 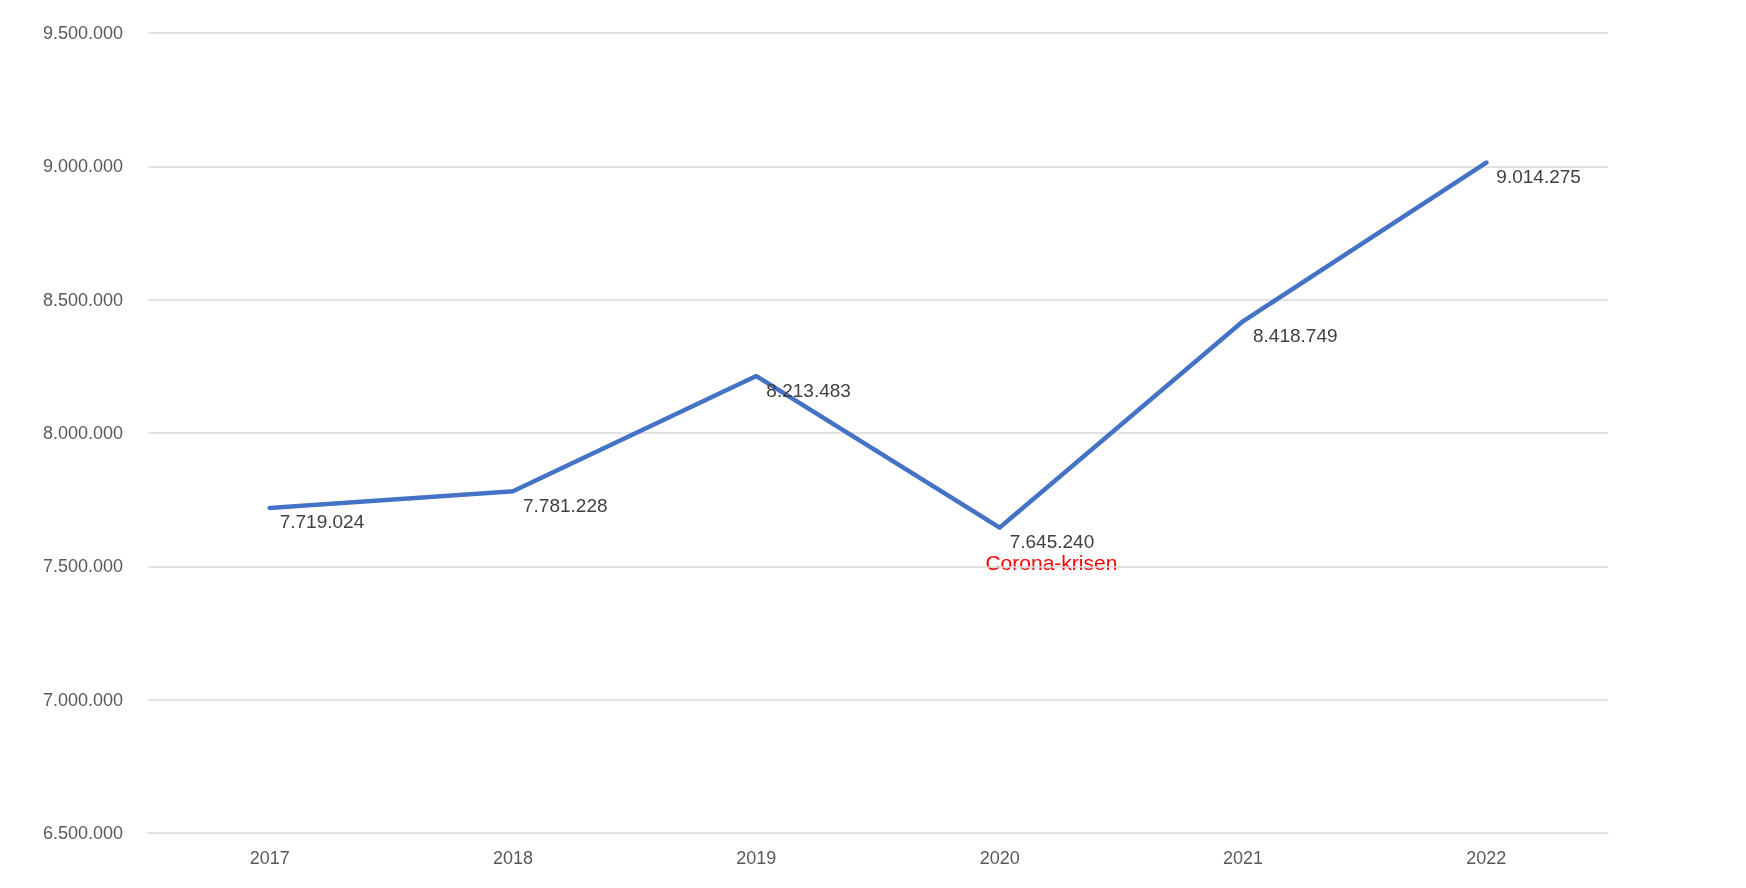 I want to click on x-tick-label: 2017, so click(x=269, y=858).